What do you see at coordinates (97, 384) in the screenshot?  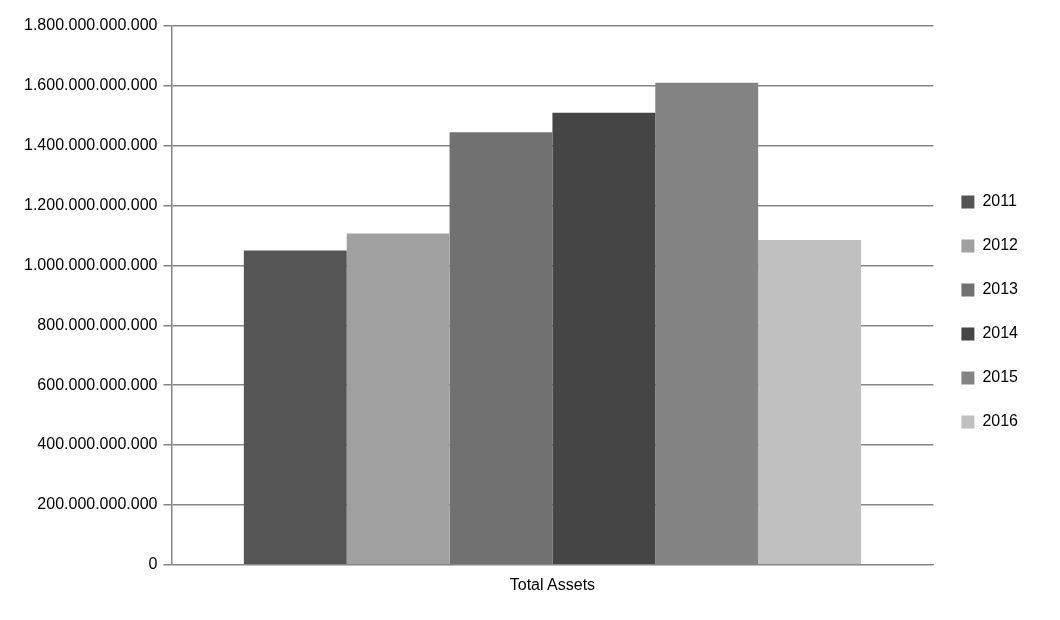 I see `y-tick-label: 600.000.000.000` at bounding box center [97, 384].